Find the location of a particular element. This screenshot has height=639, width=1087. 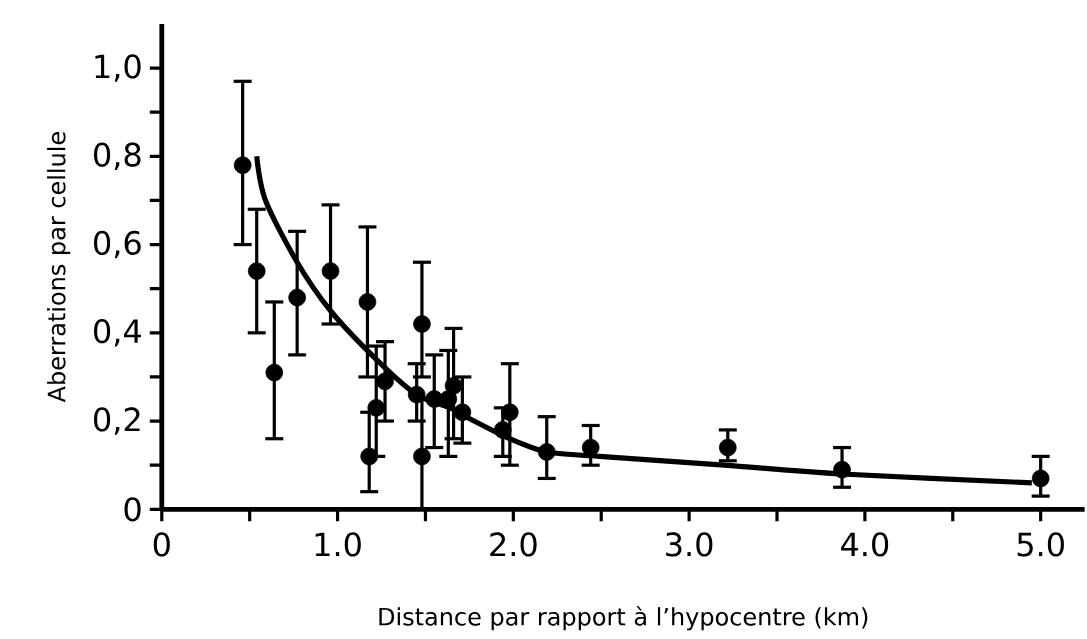

y-tick-label: 0,2 is located at coordinates (117, 421).